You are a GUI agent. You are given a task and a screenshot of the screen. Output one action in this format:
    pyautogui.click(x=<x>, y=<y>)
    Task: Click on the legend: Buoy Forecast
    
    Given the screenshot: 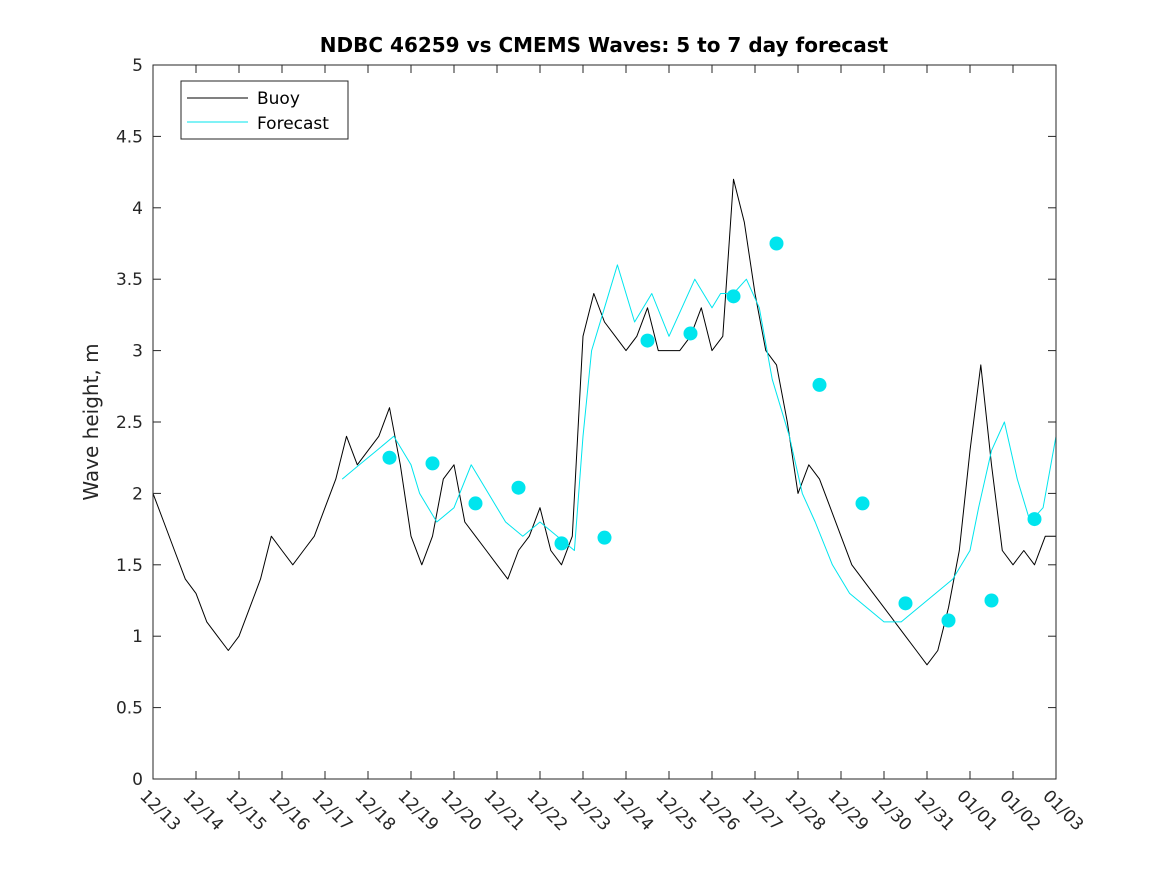 What is the action you would take?
    pyautogui.click(x=264, y=110)
    